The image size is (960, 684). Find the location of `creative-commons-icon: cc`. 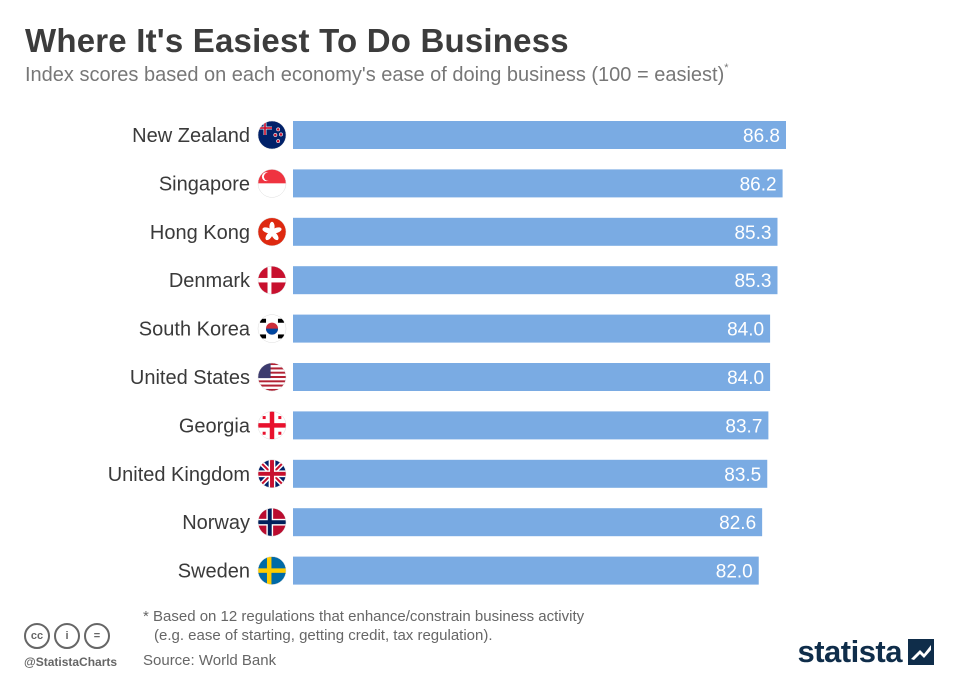

creative-commons-icon: cc is located at coordinates (37, 636).